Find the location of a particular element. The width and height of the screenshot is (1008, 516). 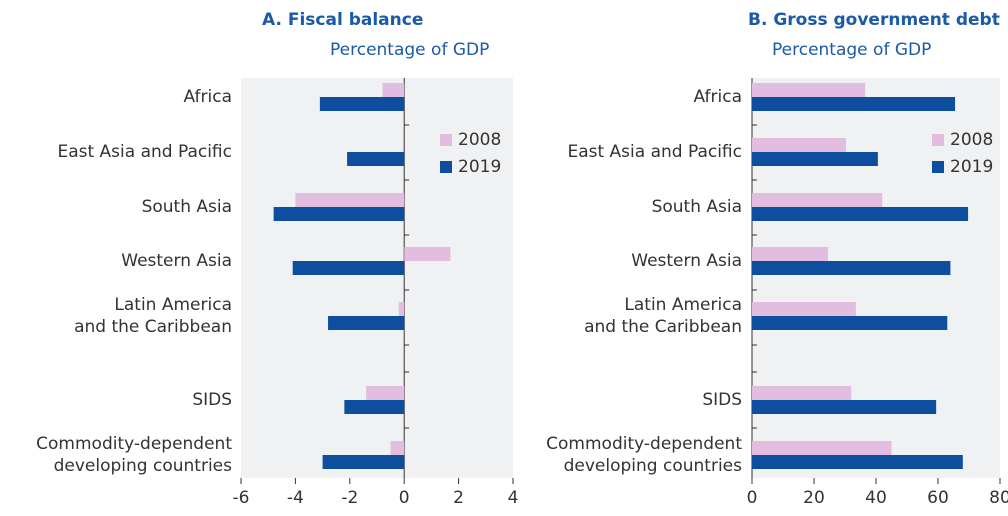

x-tick-label: -2 is located at coordinates (349, 498).